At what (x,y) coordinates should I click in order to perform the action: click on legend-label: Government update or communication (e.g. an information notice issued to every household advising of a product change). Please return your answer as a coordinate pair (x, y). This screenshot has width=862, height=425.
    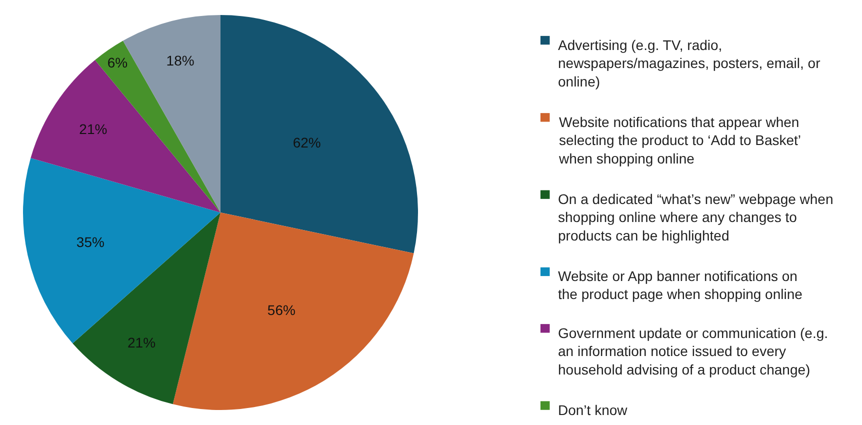
    Looking at the image, I should click on (693, 351).